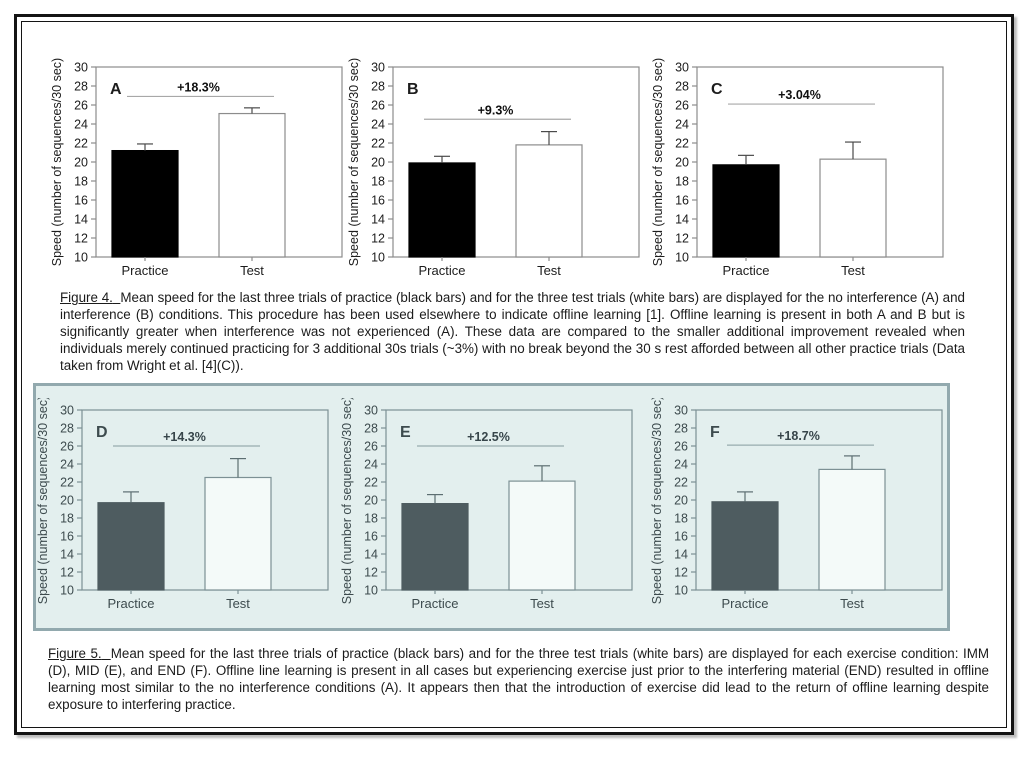 This screenshot has height=768, width=1024. I want to click on annotation-label: +12.5%, so click(488, 437).